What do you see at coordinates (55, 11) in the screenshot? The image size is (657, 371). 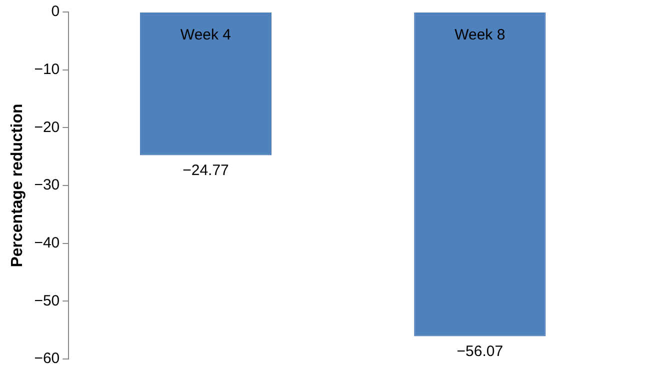 I see `y-tick-label: 0` at bounding box center [55, 11].